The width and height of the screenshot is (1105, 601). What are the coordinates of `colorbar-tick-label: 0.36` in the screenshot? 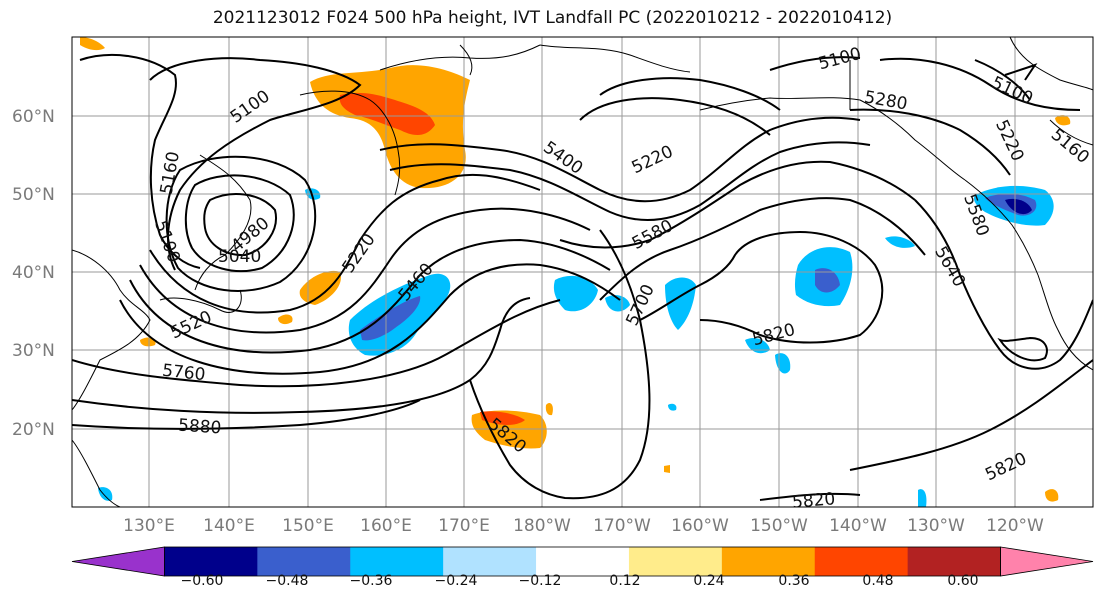 It's located at (793, 581).